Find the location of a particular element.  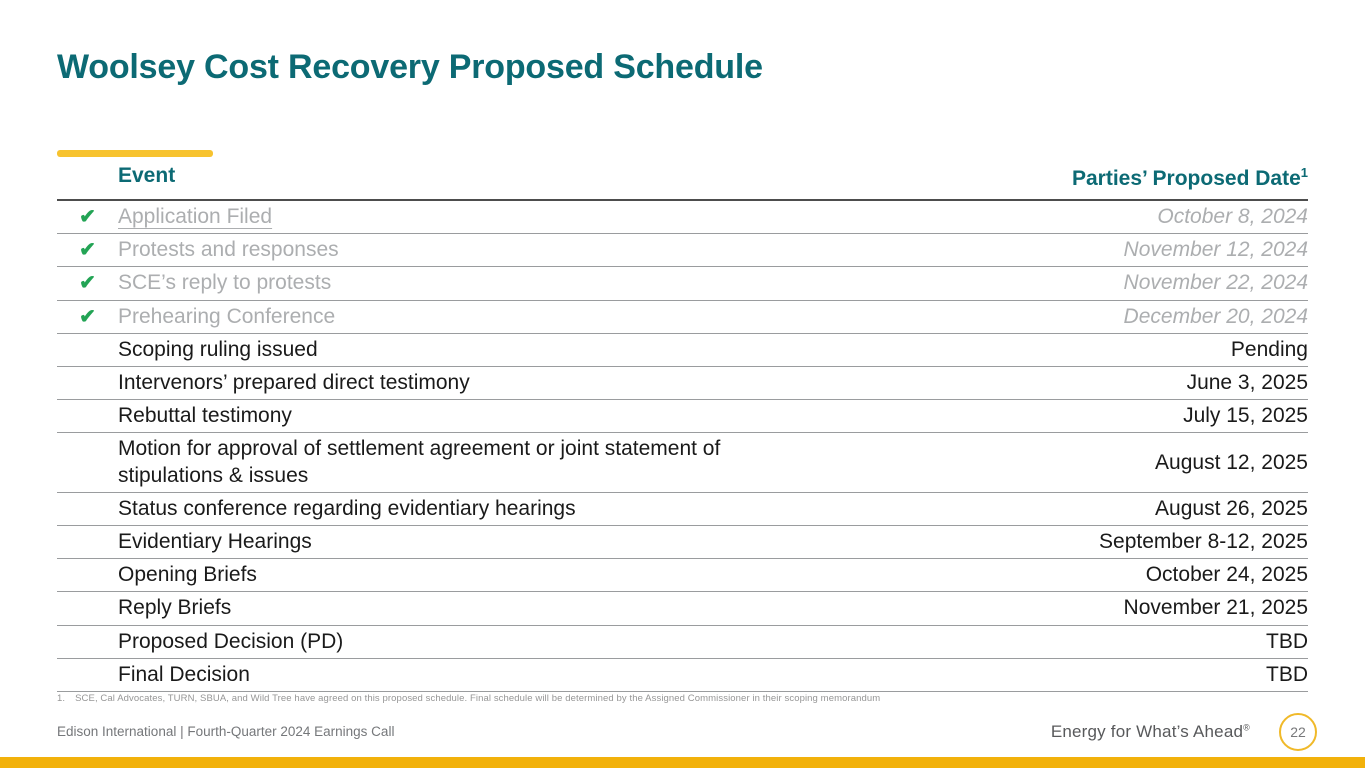

event-cell: Intervenors’ prepared direct testimony is located at coordinates (545, 383).